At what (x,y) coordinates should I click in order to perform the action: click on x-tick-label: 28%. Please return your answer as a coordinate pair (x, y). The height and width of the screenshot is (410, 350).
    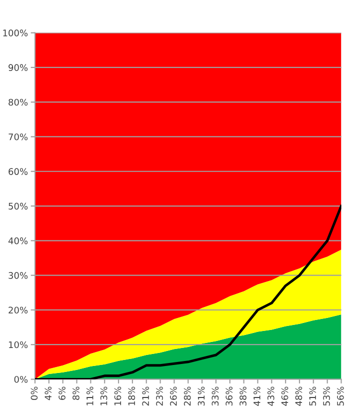
    Looking at the image, I should click on (187, 396).